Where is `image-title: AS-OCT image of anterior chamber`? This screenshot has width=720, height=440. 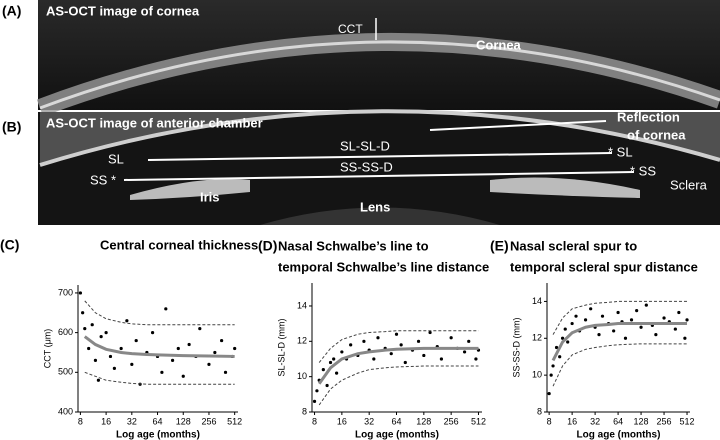 image-title: AS-OCT image of anterior chamber is located at coordinates (154, 122).